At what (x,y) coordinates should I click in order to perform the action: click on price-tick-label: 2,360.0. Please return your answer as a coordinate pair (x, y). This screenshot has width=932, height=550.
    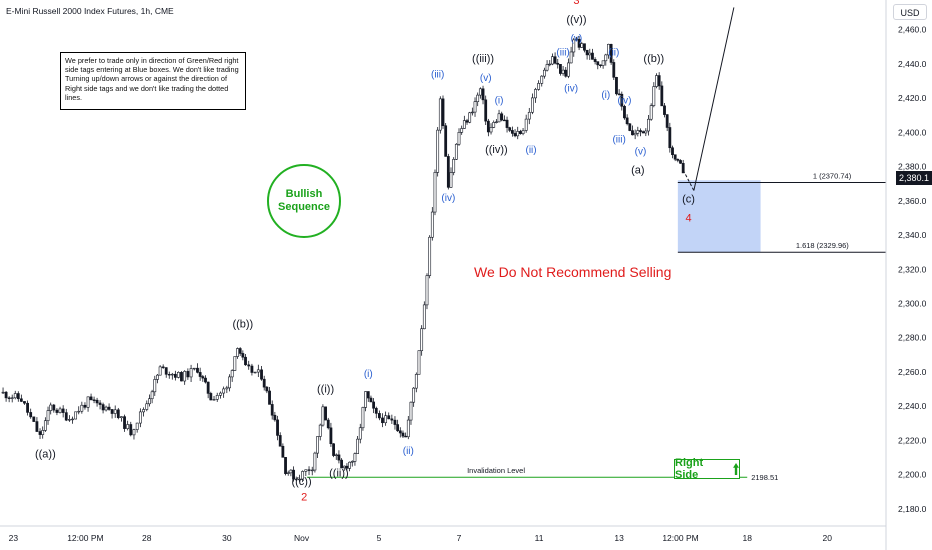
    Looking at the image, I should click on (912, 201).